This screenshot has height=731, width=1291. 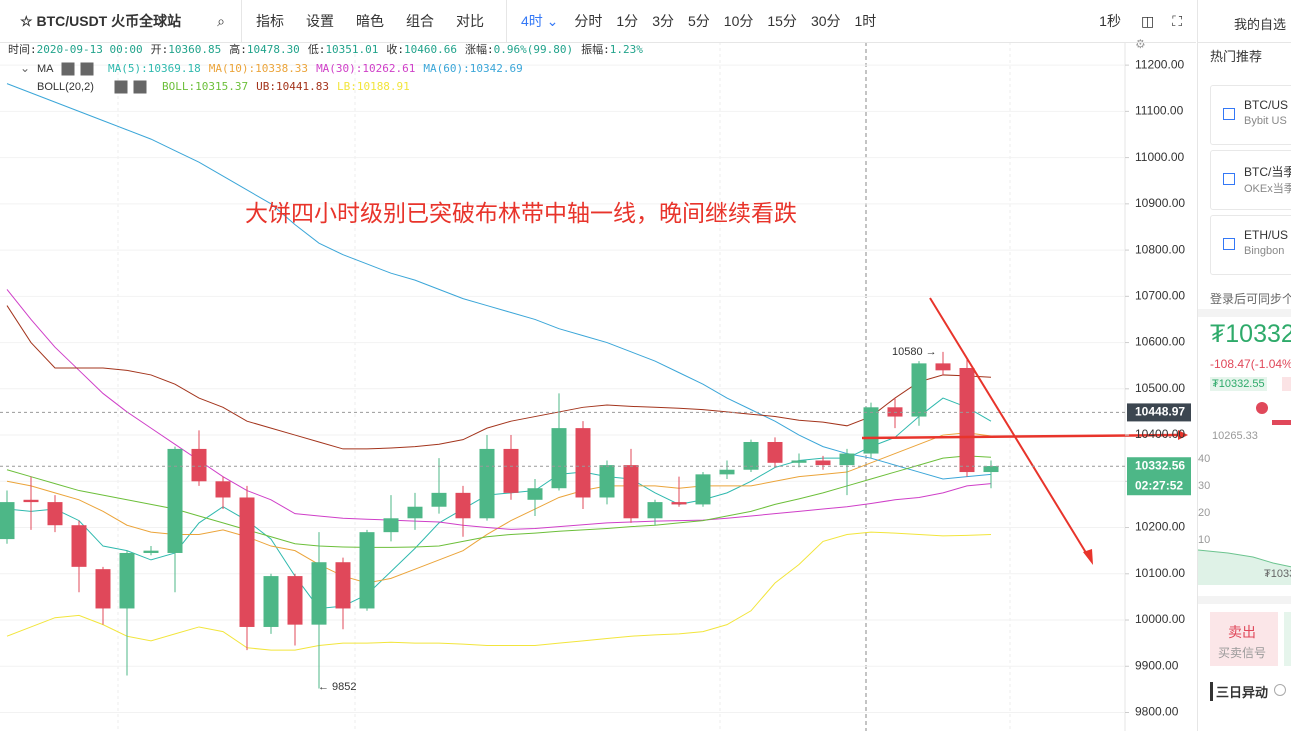 I want to click on watch-card: ETH/US Bingbon, so click(x=1250, y=245).